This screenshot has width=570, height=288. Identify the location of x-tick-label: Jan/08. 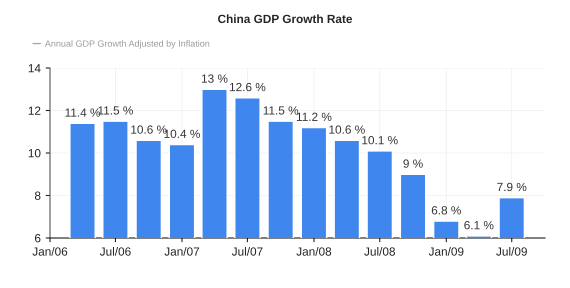
(314, 251).